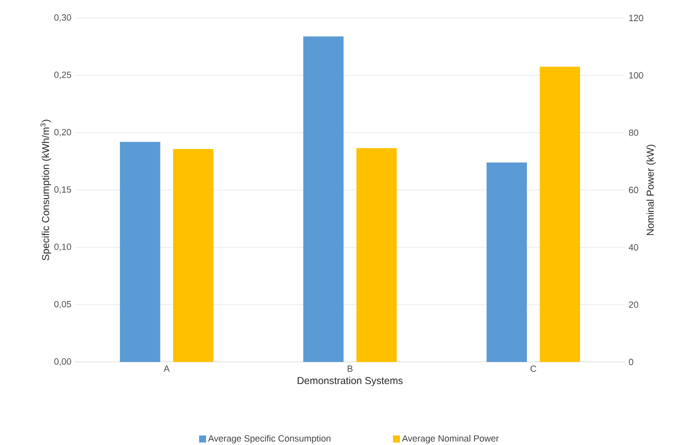  I want to click on x-tick-label: B, so click(350, 369).